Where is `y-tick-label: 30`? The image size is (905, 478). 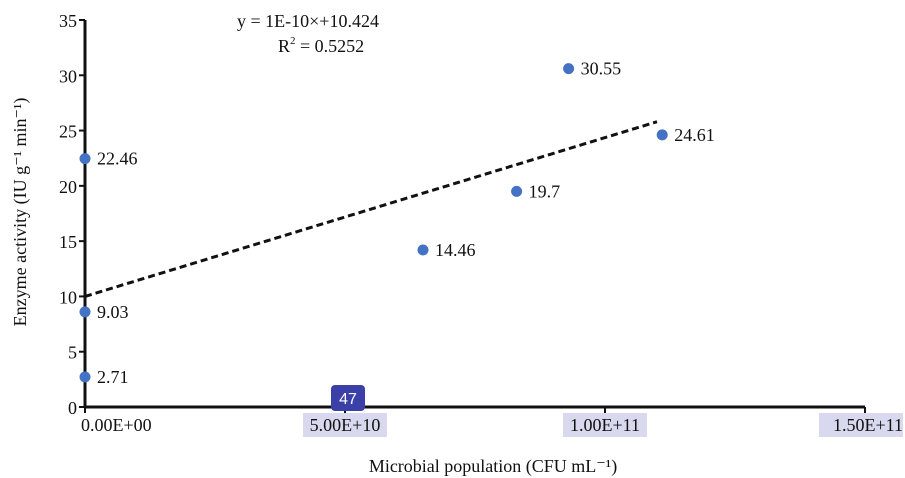 y-tick-label: 30 is located at coordinates (68, 76).